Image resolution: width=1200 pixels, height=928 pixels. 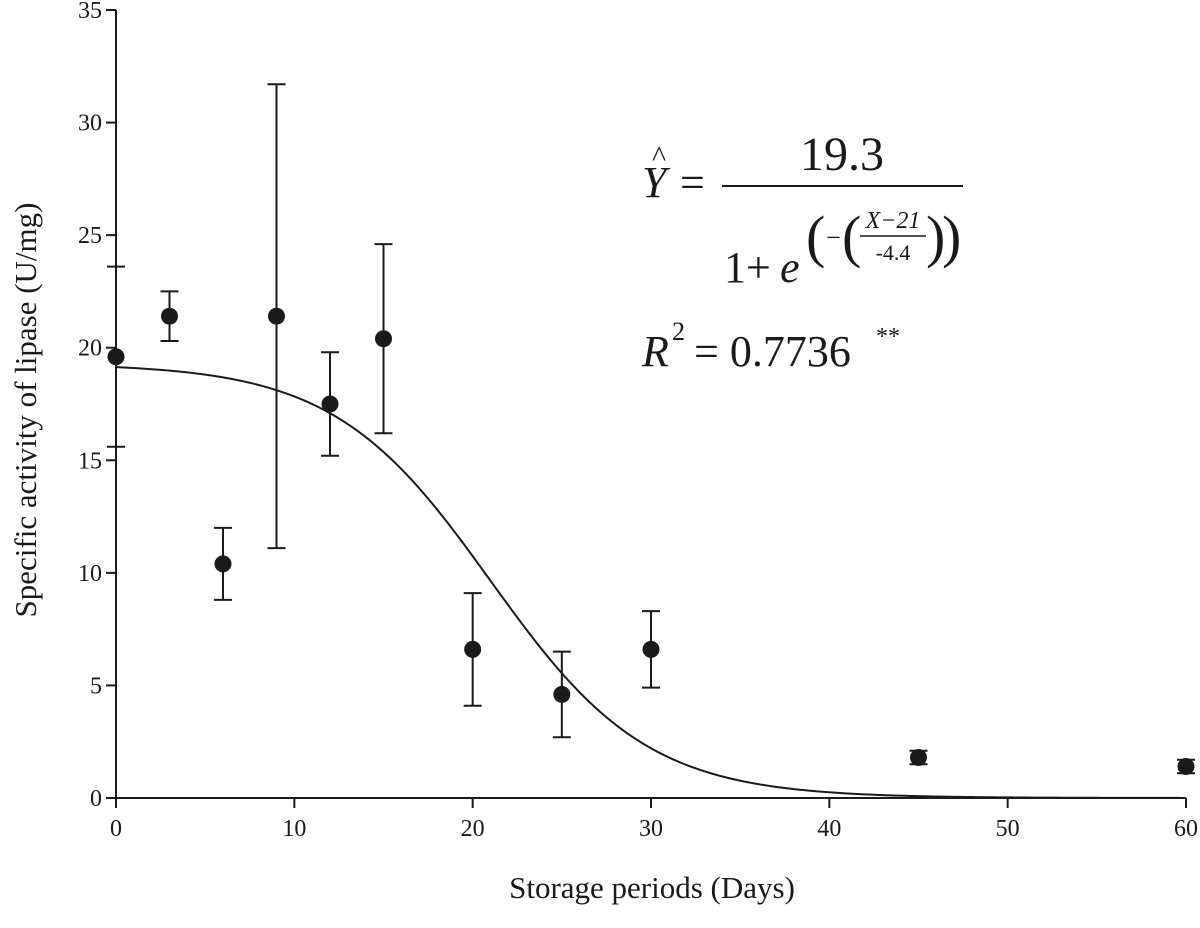 I want to click on equation-hat: ^, so click(x=659, y=156).